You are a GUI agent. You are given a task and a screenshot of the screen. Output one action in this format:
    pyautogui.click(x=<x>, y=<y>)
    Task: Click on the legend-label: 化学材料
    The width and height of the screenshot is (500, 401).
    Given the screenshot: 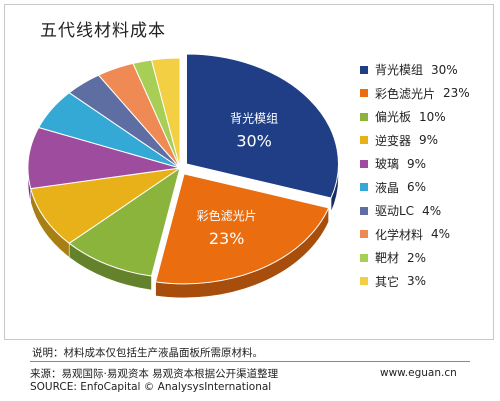 What is the action you would take?
    pyautogui.click(x=399, y=234)
    